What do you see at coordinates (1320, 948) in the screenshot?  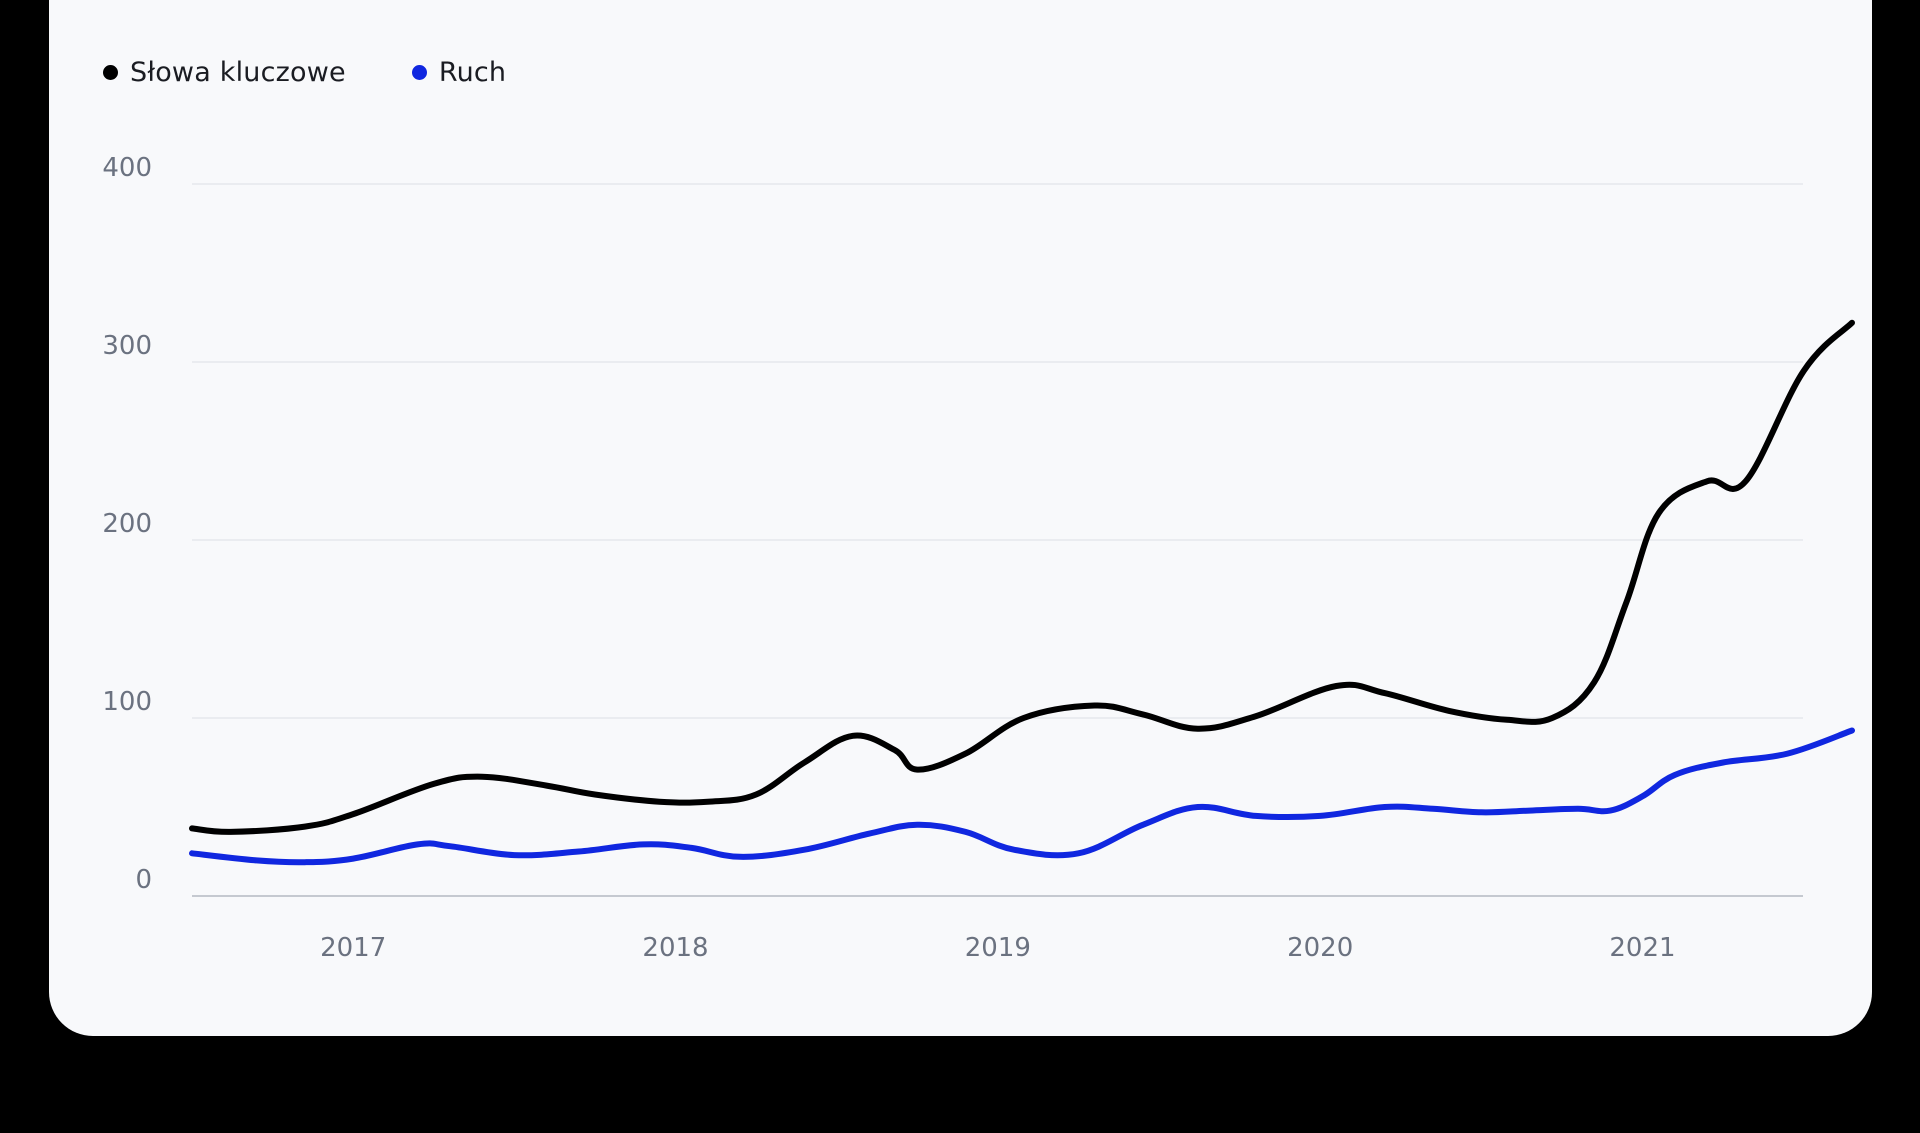 I see `x-tick-label: 2020` at bounding box center [1320, 948].